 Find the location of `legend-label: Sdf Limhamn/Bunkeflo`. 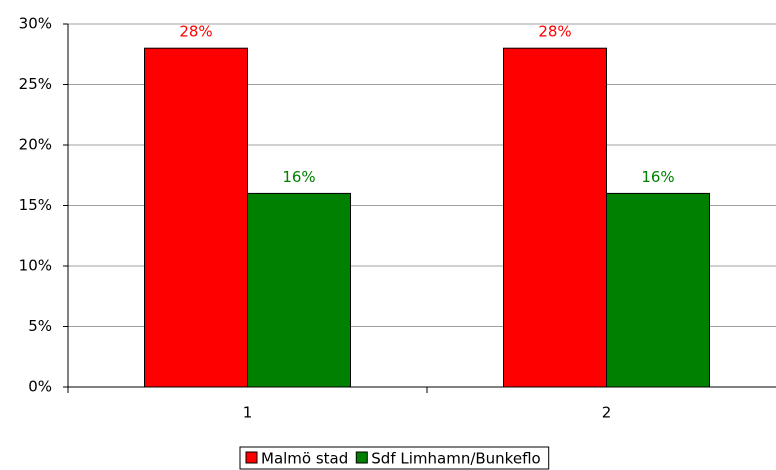

legend-label: Sdf Limhamn/Bunkeflo is located at coordinates (455, 459).